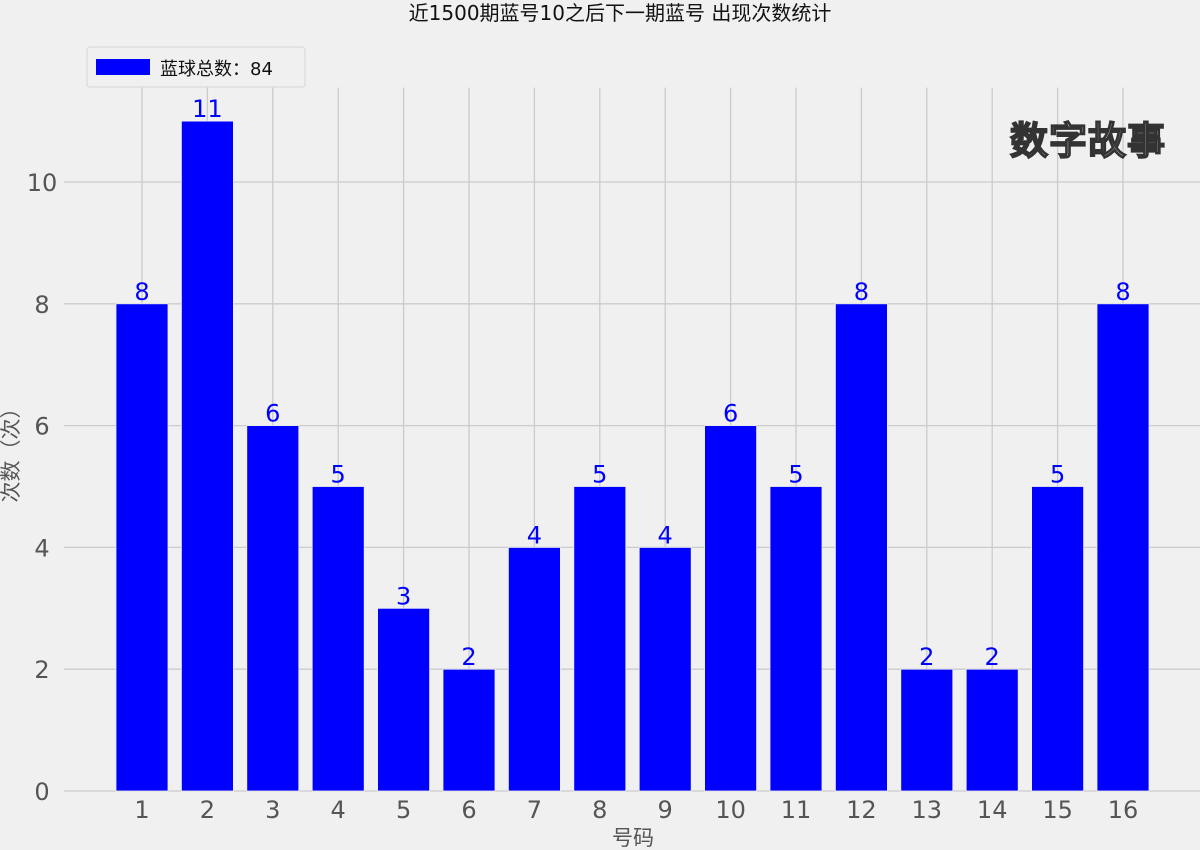  I want to click on x-tick-label: 2, so click(207, 810).